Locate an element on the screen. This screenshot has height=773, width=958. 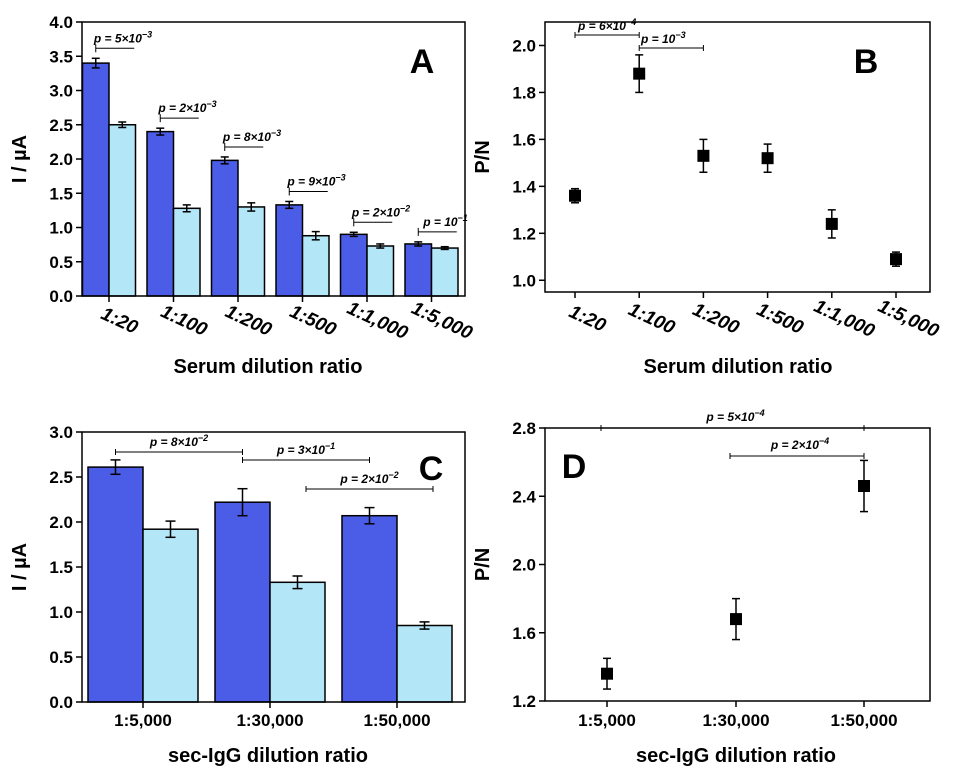
panel-label-c: C is located at coordinates (431, 469).